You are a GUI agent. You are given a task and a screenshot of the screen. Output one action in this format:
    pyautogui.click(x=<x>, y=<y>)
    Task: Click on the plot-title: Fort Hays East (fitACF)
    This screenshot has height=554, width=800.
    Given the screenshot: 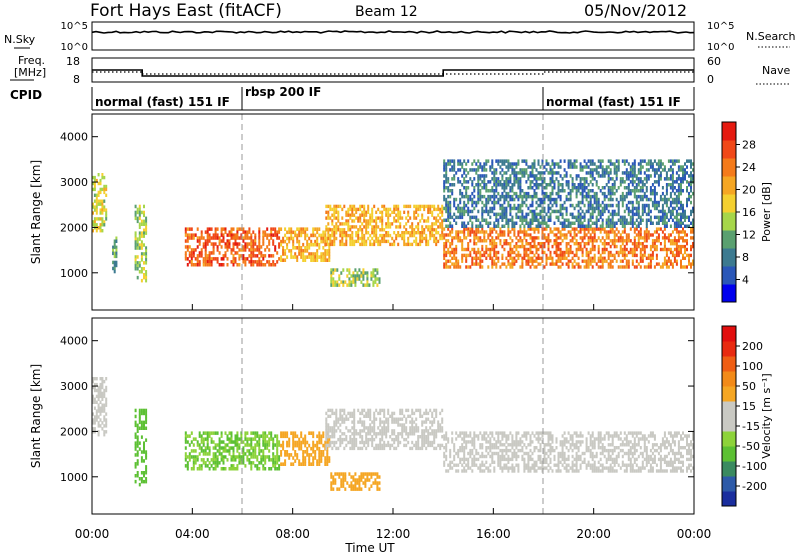 What is the action you would take?
    pyautogui.click(x=186, y=11)
    